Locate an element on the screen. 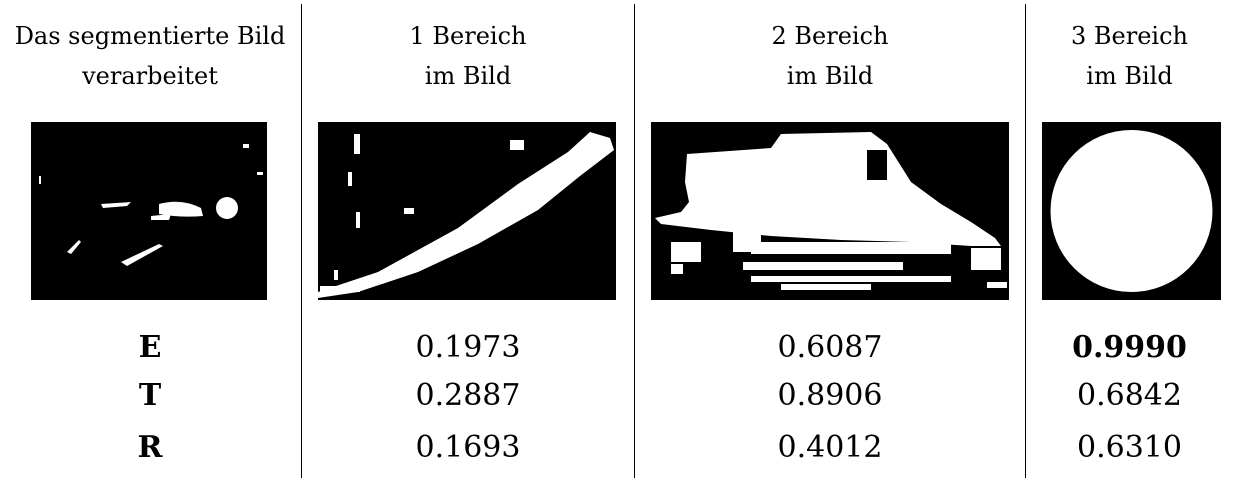  row-label-t: T is located at coordinates (150, 395).